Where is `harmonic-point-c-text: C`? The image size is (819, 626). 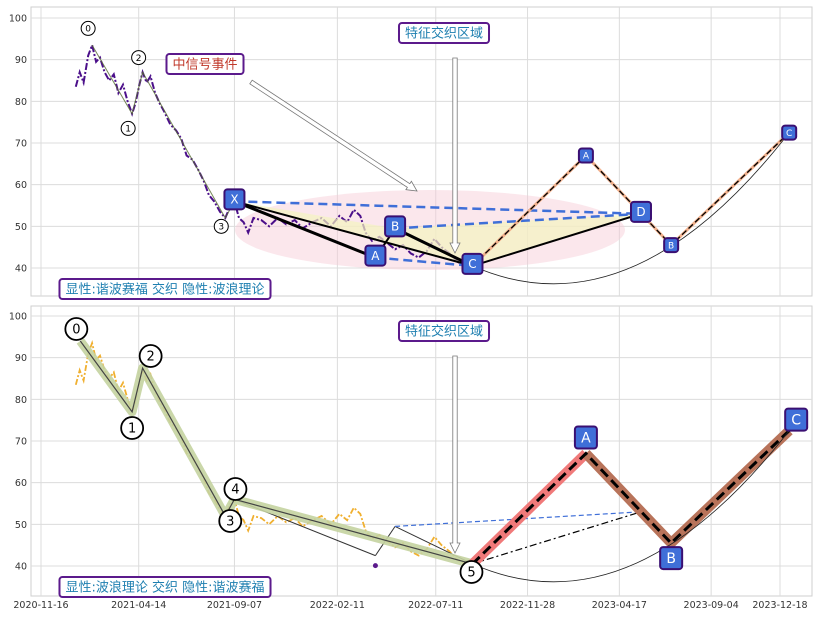
harmonic-point-c-text: C is located at coordinates (472, 264).